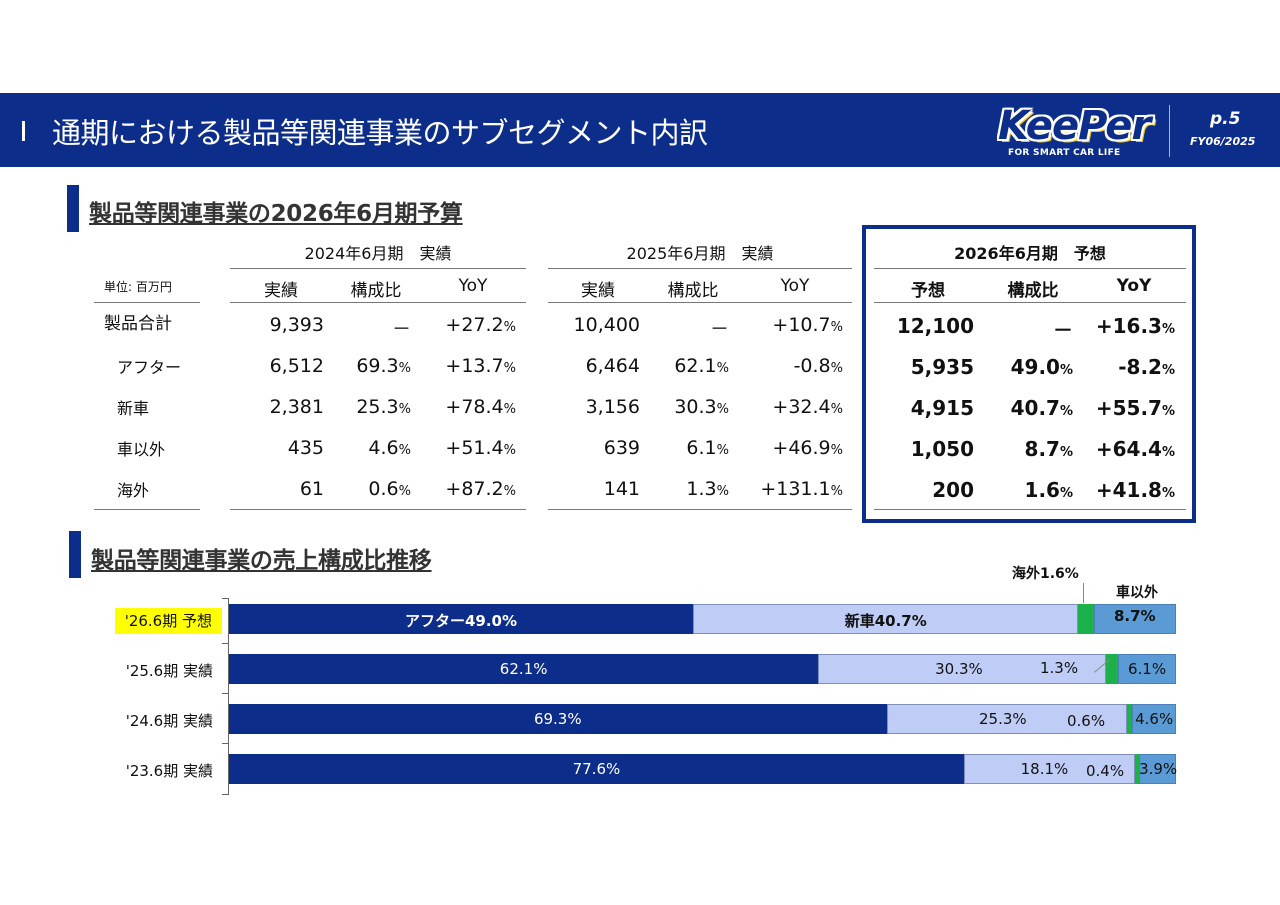  What do you see at coordinates (942, 449) in the screenshot?
I see `cell-value: 1,050` at bounding box center [942, 449].